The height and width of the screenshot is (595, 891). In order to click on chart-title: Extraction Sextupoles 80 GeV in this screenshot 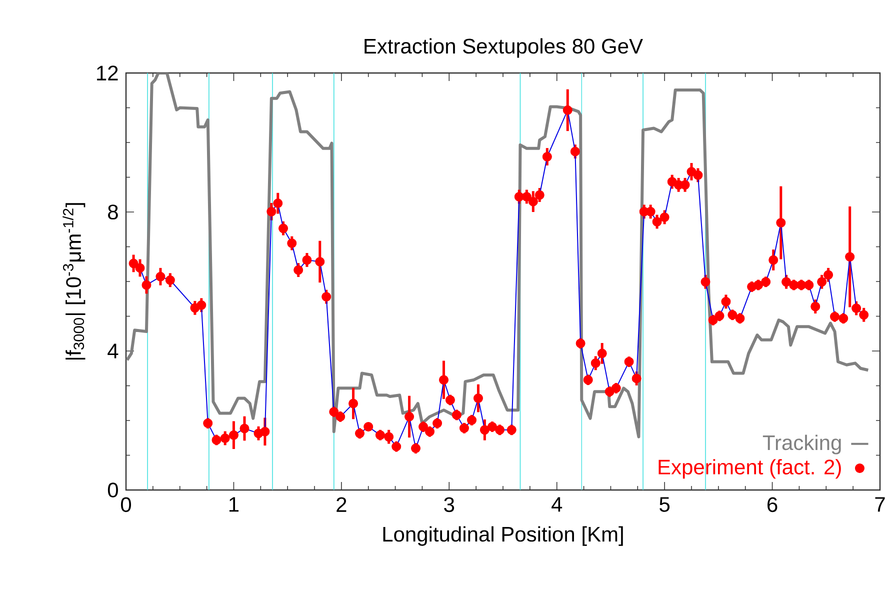, I will do `click(503, 48)`.